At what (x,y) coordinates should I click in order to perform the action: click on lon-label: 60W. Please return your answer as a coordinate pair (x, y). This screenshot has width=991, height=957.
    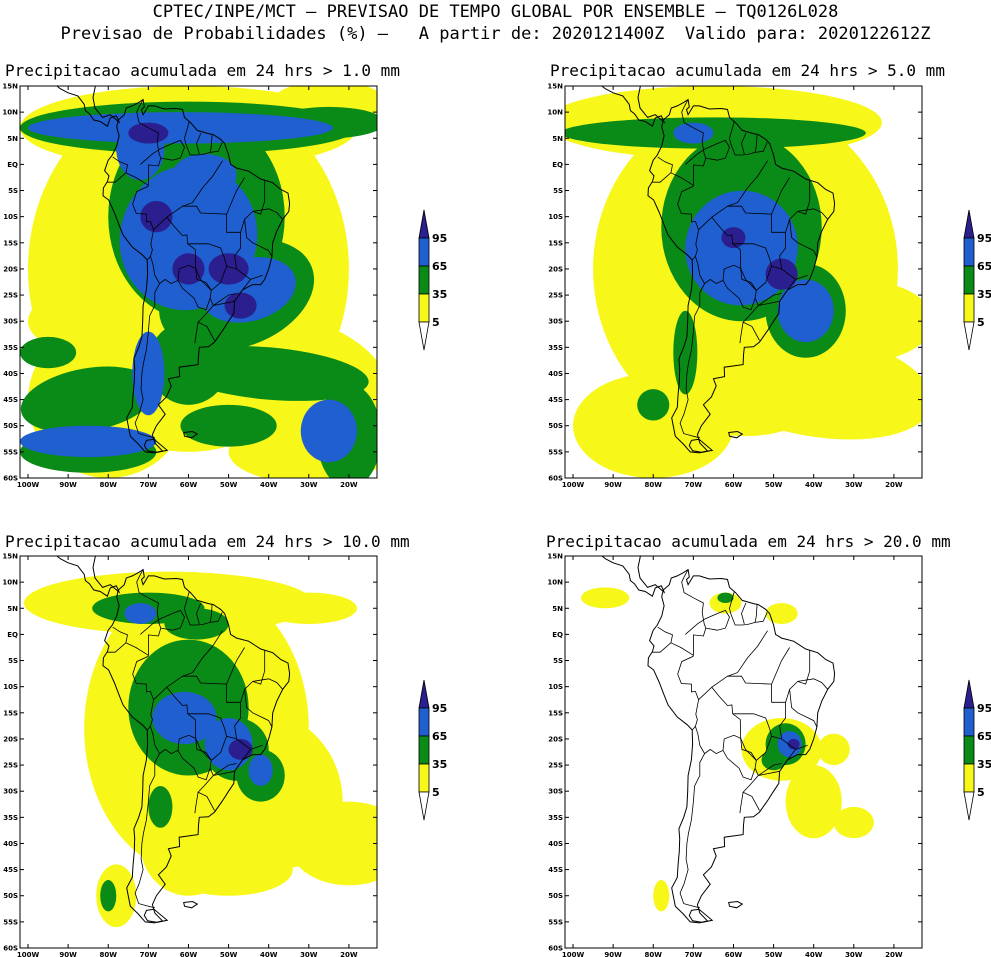
    Looking at the image, I should click on (734, 484).